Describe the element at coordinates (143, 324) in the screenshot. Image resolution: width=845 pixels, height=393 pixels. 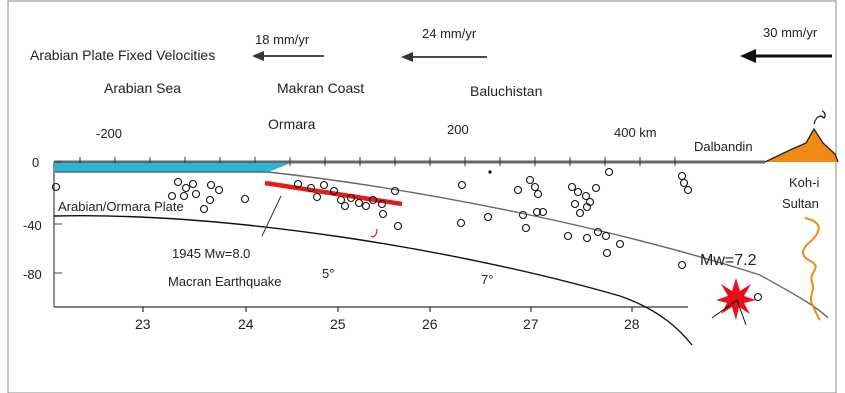
I see `longitude-tick: 23` at that location.